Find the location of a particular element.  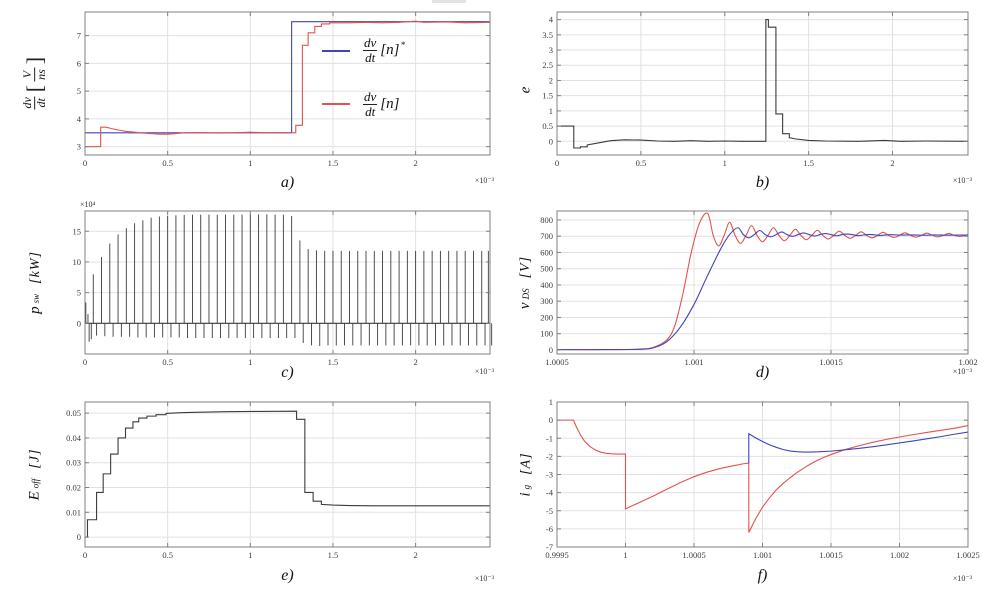

svg-text: 1.0005 is located at coordinates (693, 555).